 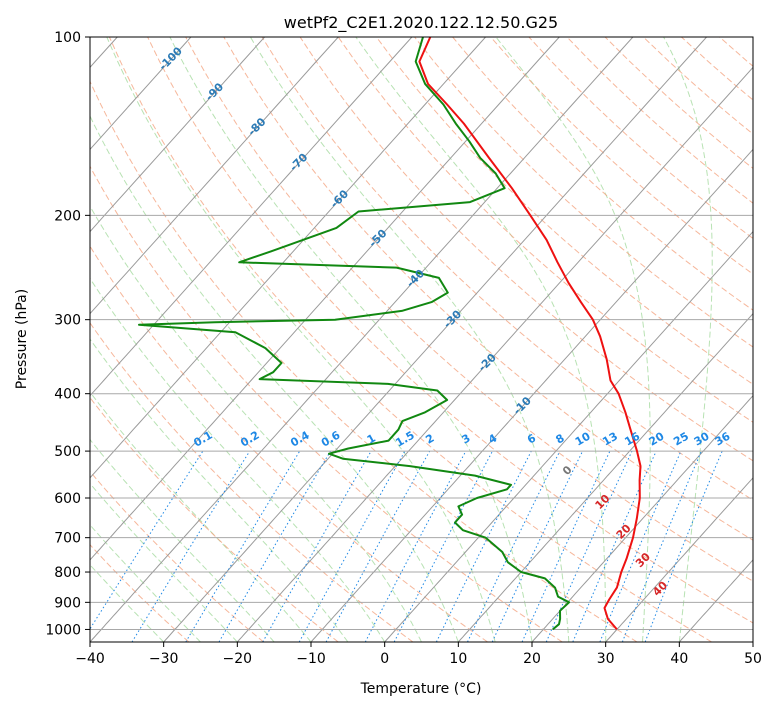 I want to click on y-tick-label: 1000, so click(x=63, y=630).